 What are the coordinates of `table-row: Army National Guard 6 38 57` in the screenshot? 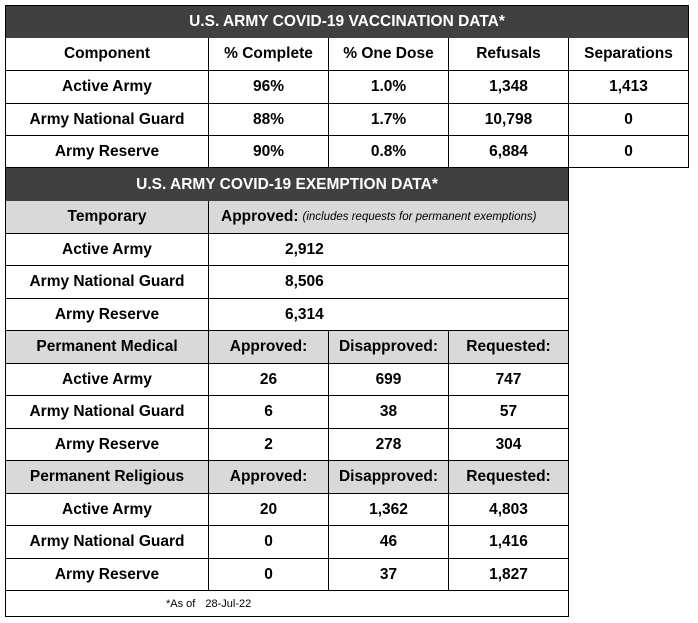 It's located at (287, 412).